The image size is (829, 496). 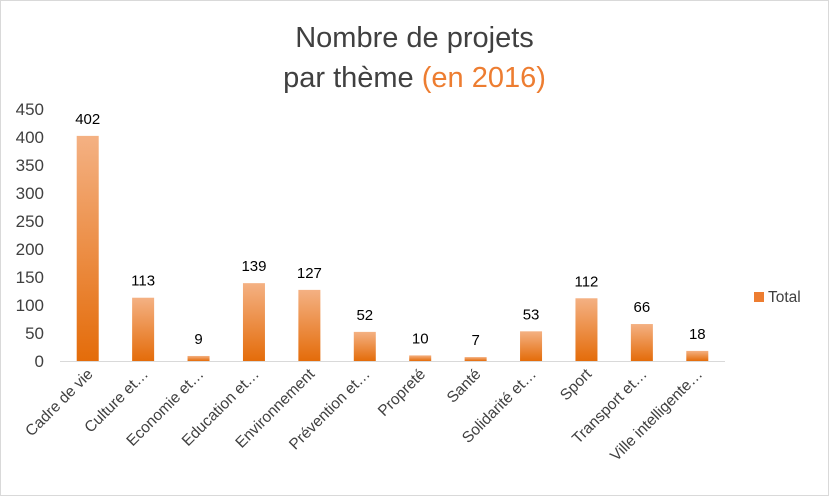 I want to click on data-label: 18, so click(x=697, y=334).